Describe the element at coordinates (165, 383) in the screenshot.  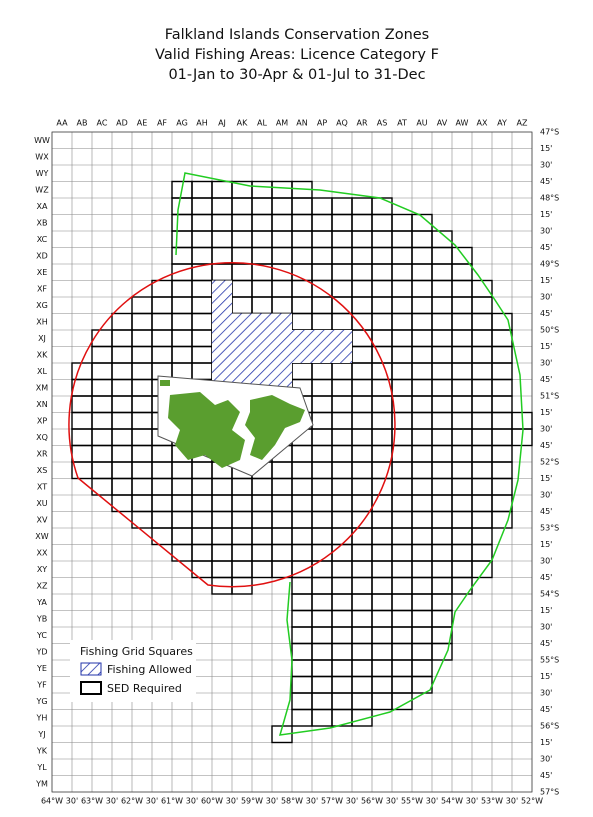
I see `islet` at that location.